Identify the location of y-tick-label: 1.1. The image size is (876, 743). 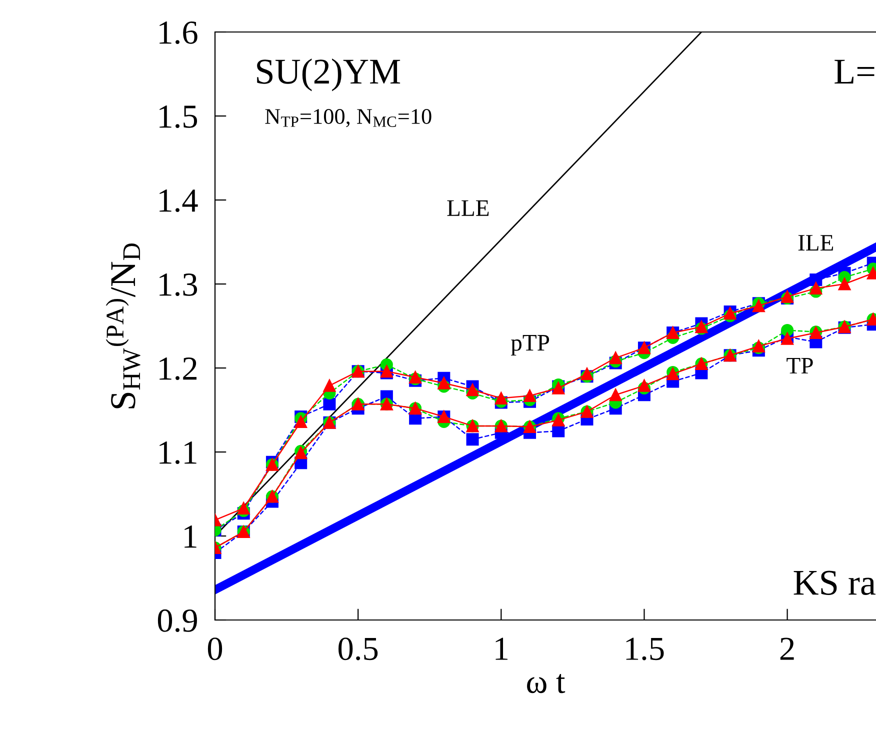
(178, 453).